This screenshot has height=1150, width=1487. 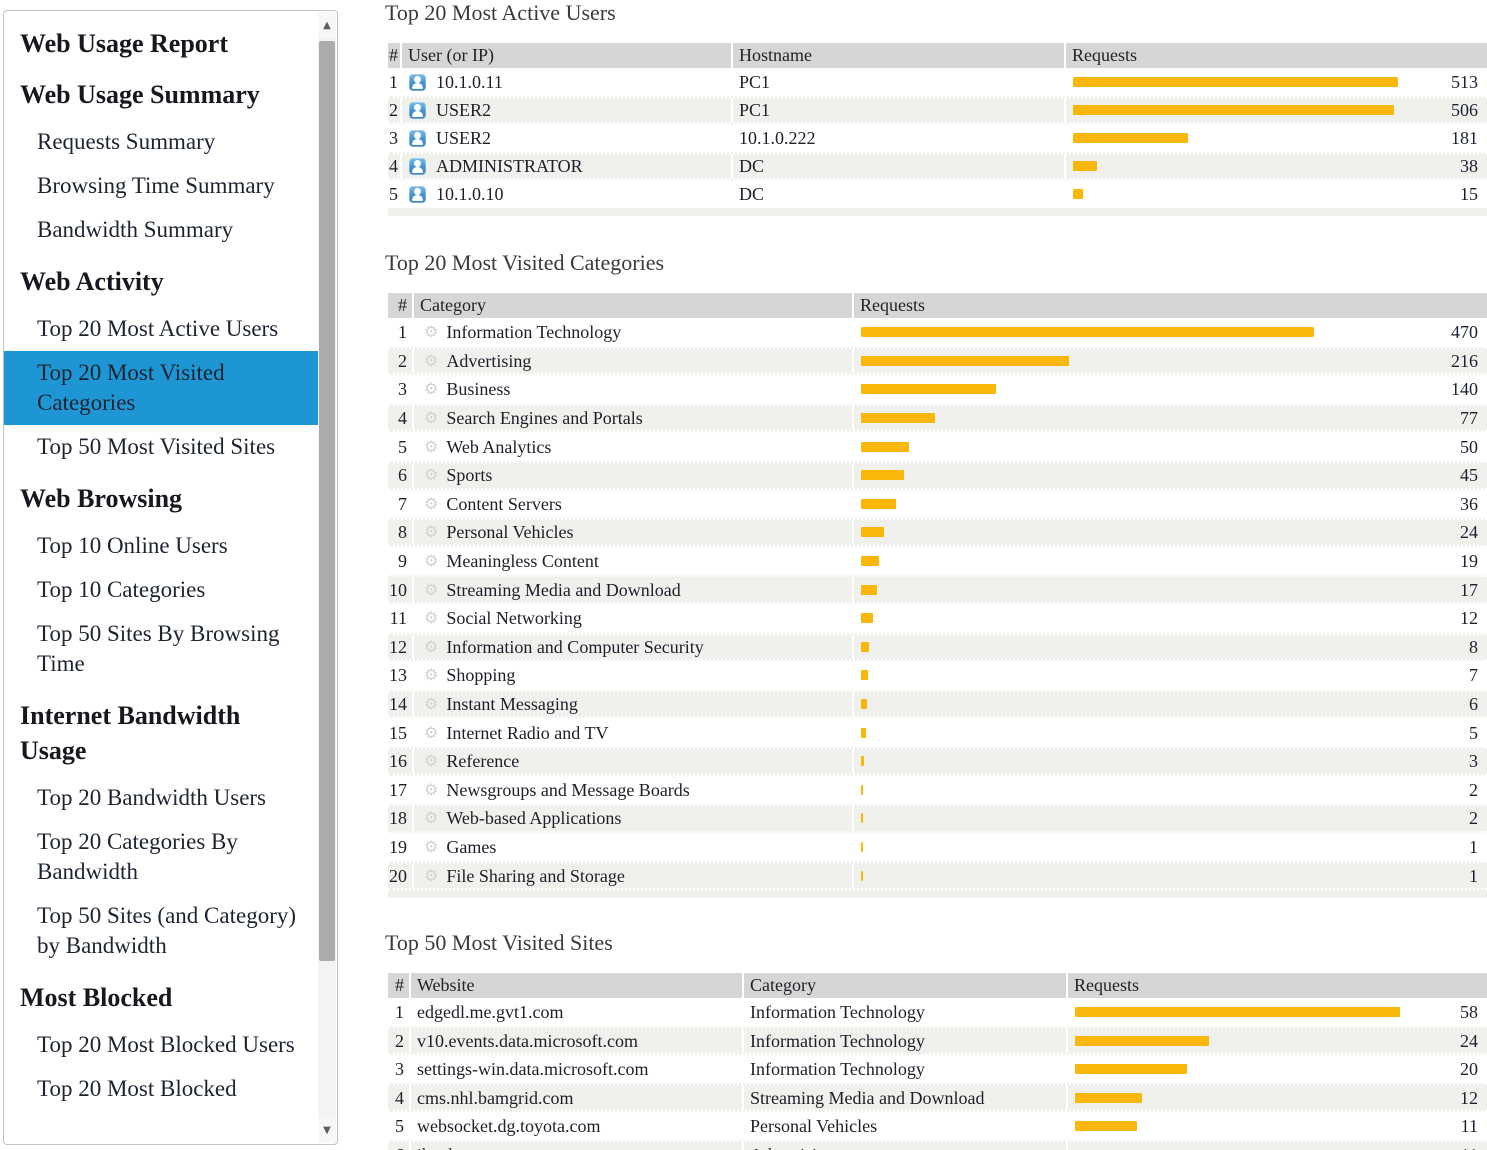 I want to click on scroll-up-button: ▲, so click(x=327, y=25).